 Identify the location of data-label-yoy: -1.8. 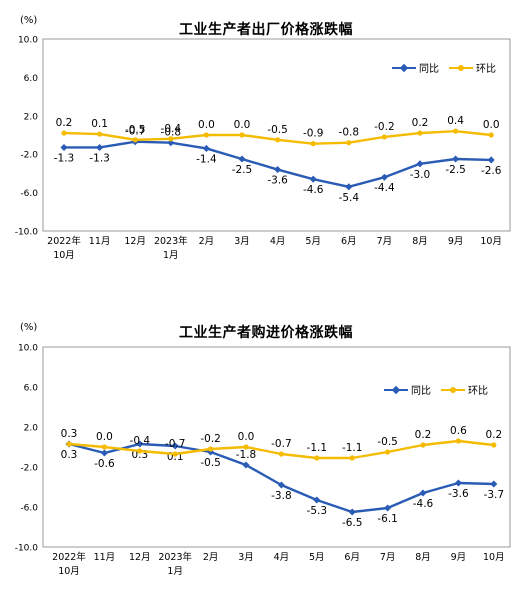
(246, 455).